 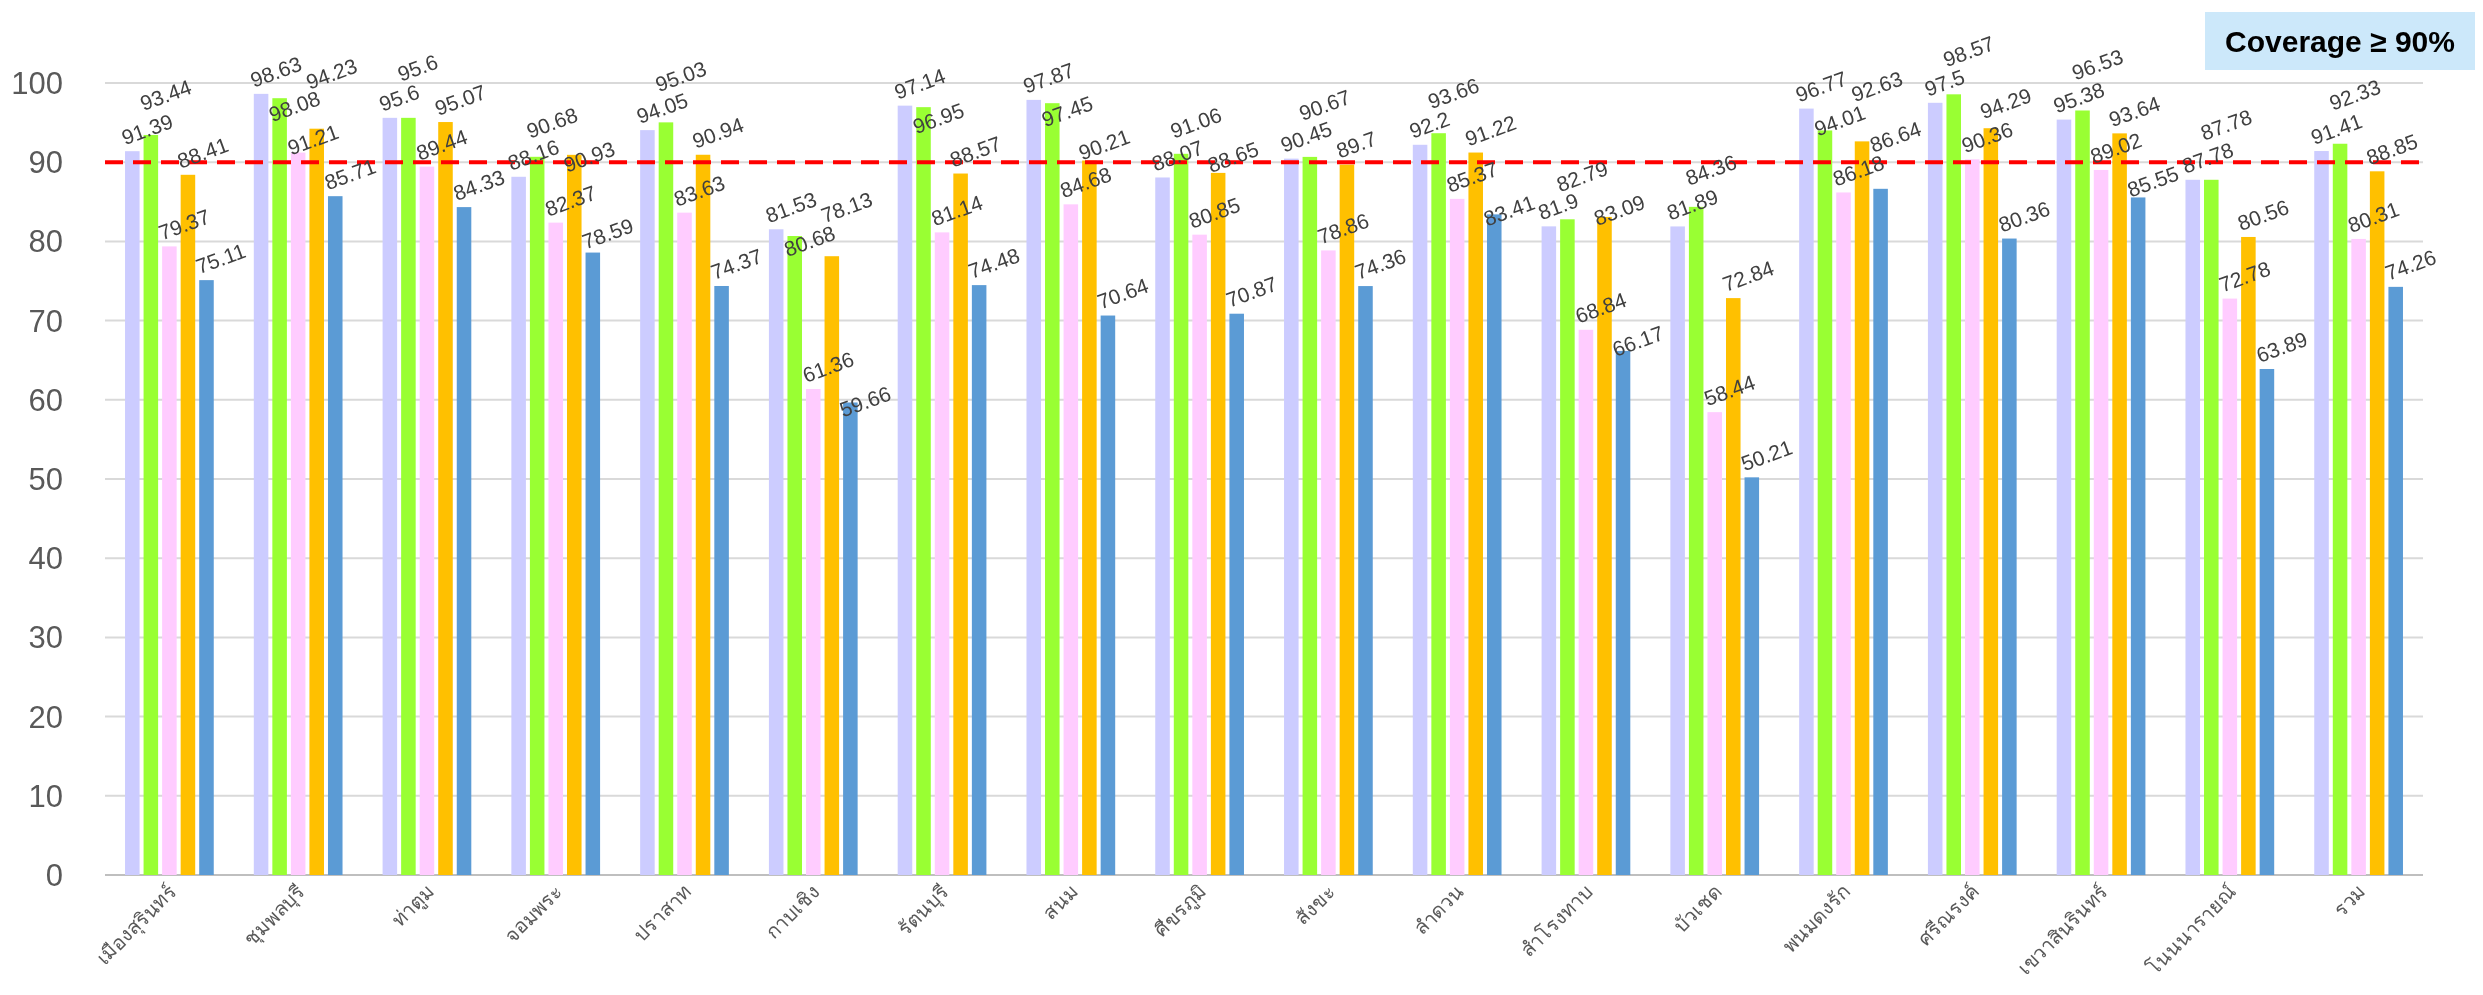 I want to click on data-label: 70.64, so click(x=1123, y=293).